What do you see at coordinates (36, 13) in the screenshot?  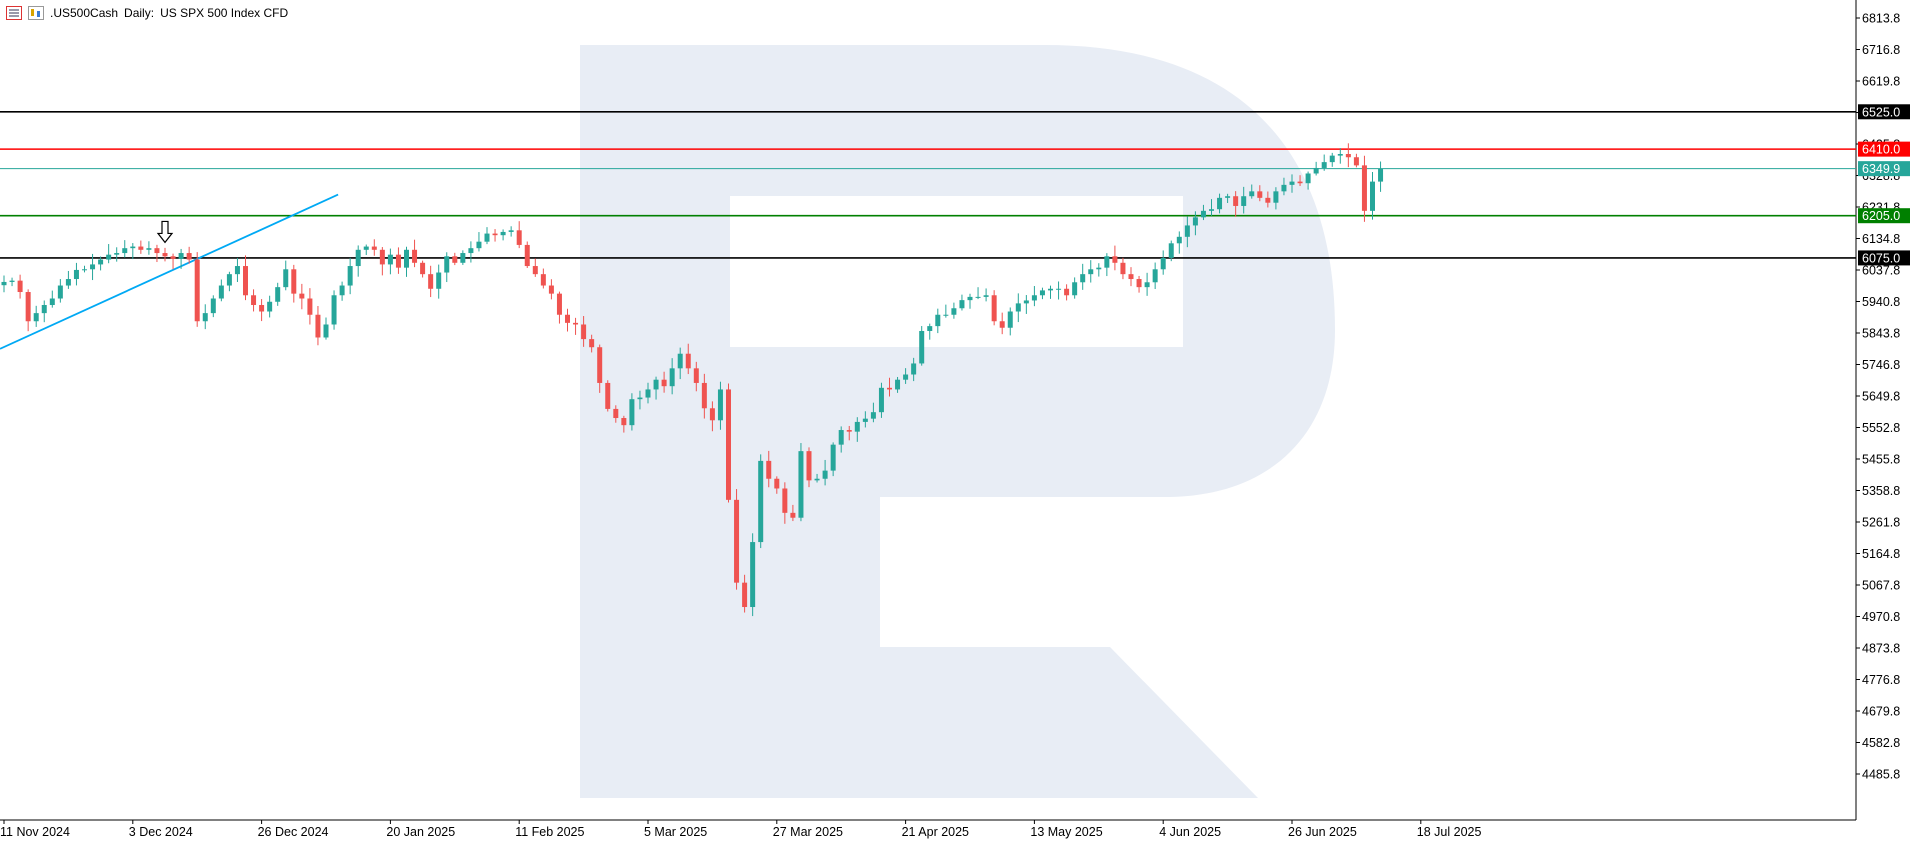 I see `candlestick-icon` at bounding box center [36, 13].